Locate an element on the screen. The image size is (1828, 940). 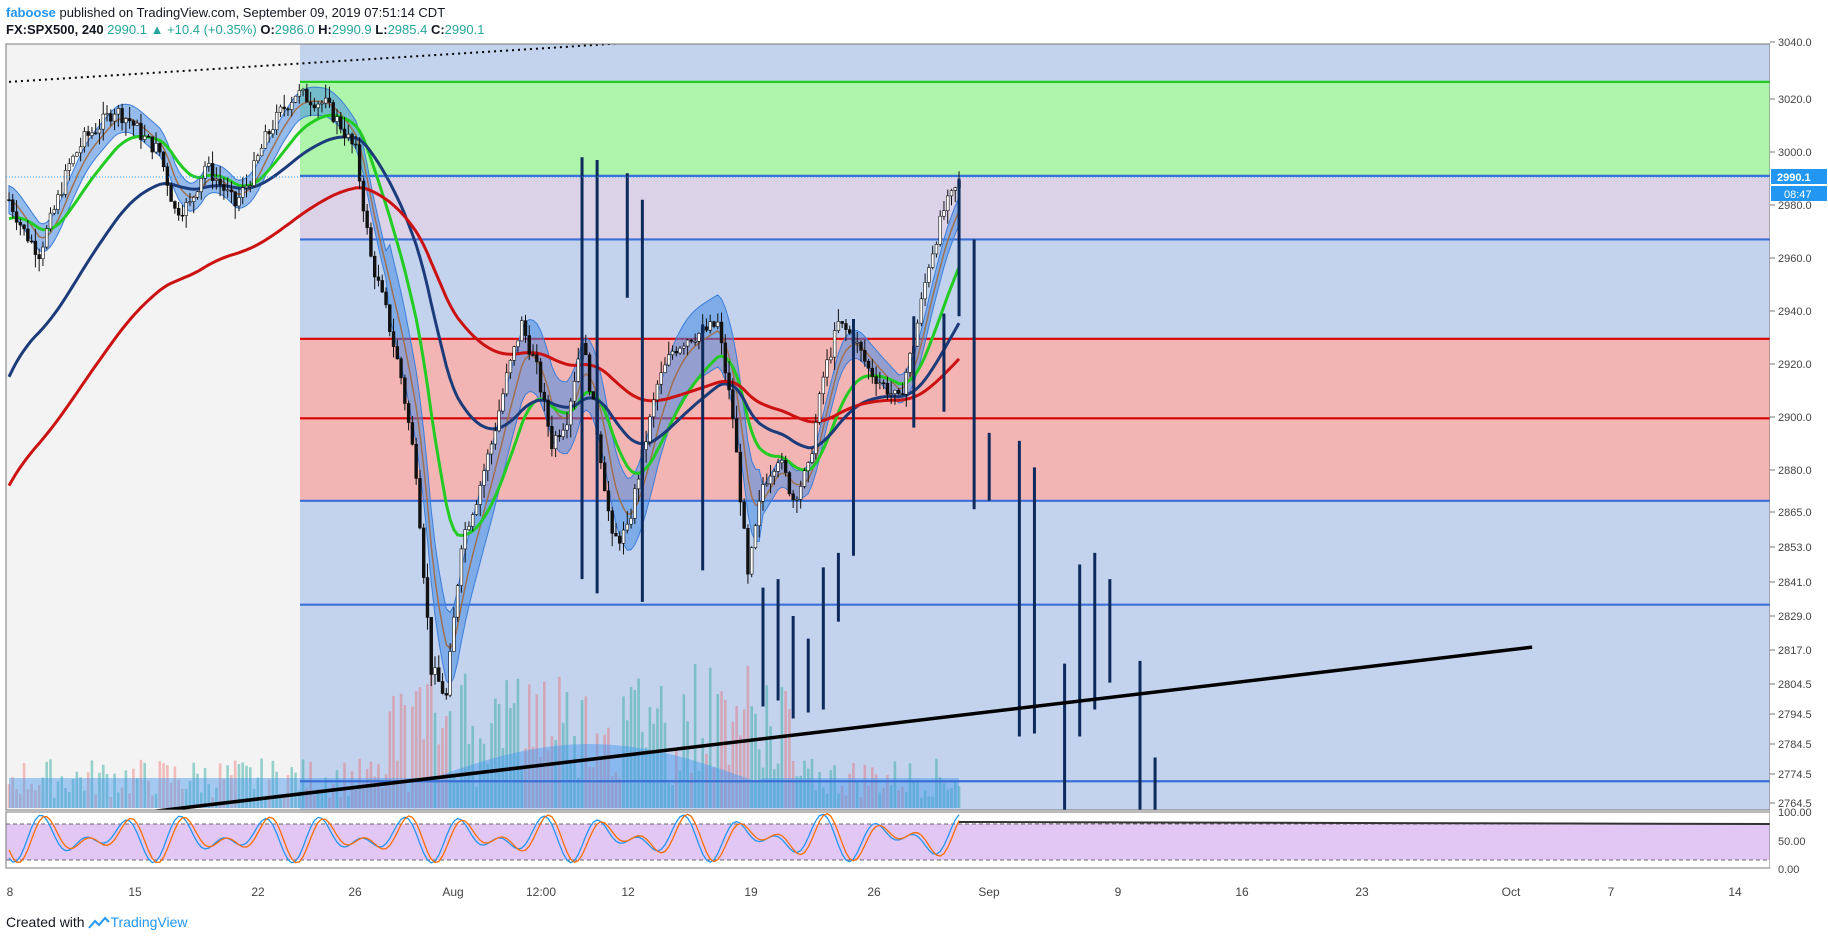
last-price: 2990.1 is located at coordinates (127, 29).